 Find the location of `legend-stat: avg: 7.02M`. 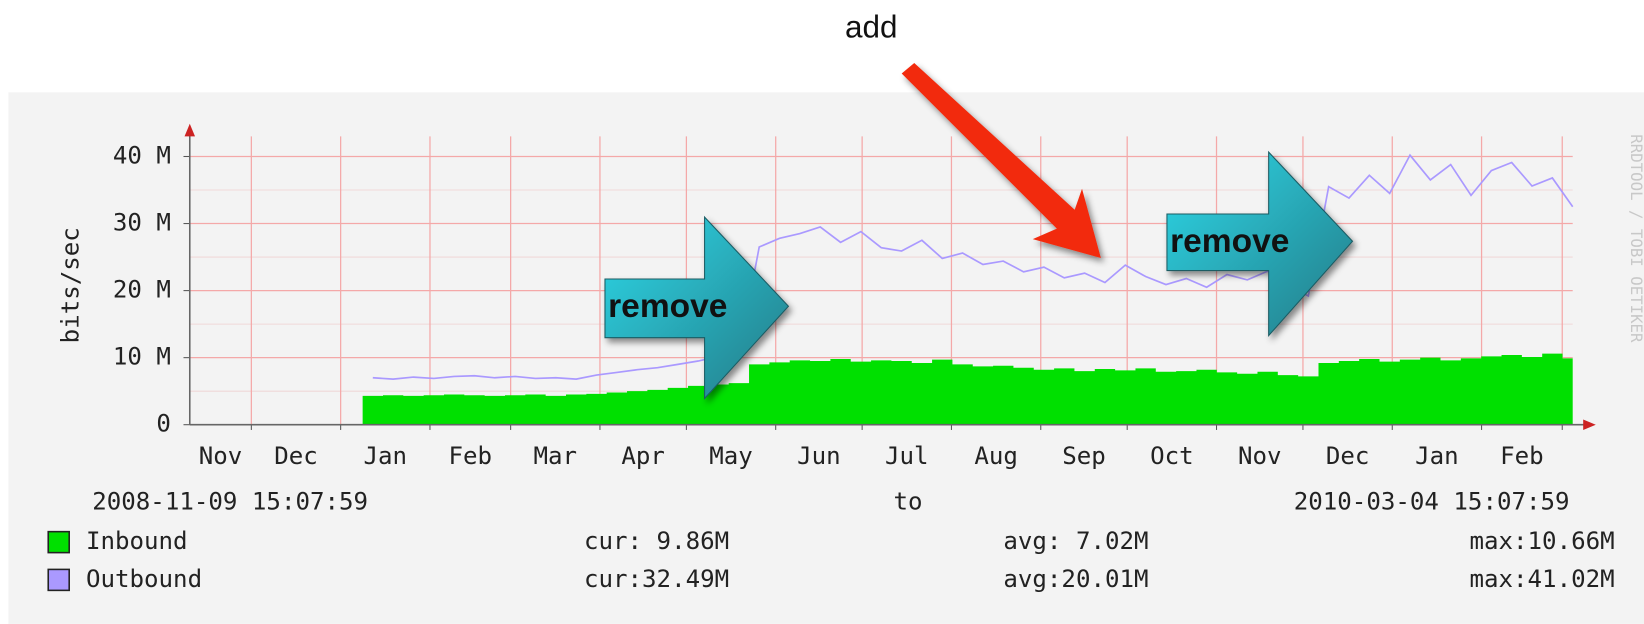

legend-stat: avg: 7.02M is located at coordinates (1075, 541).